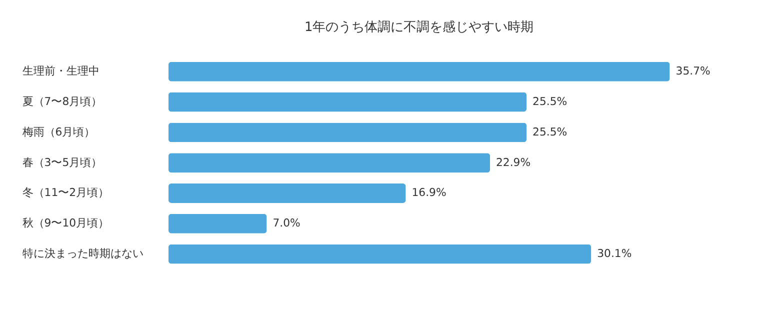  Describe the element at coordinates (513, 162) in the screenshot. I see `data-label: 22.9%` at that location.